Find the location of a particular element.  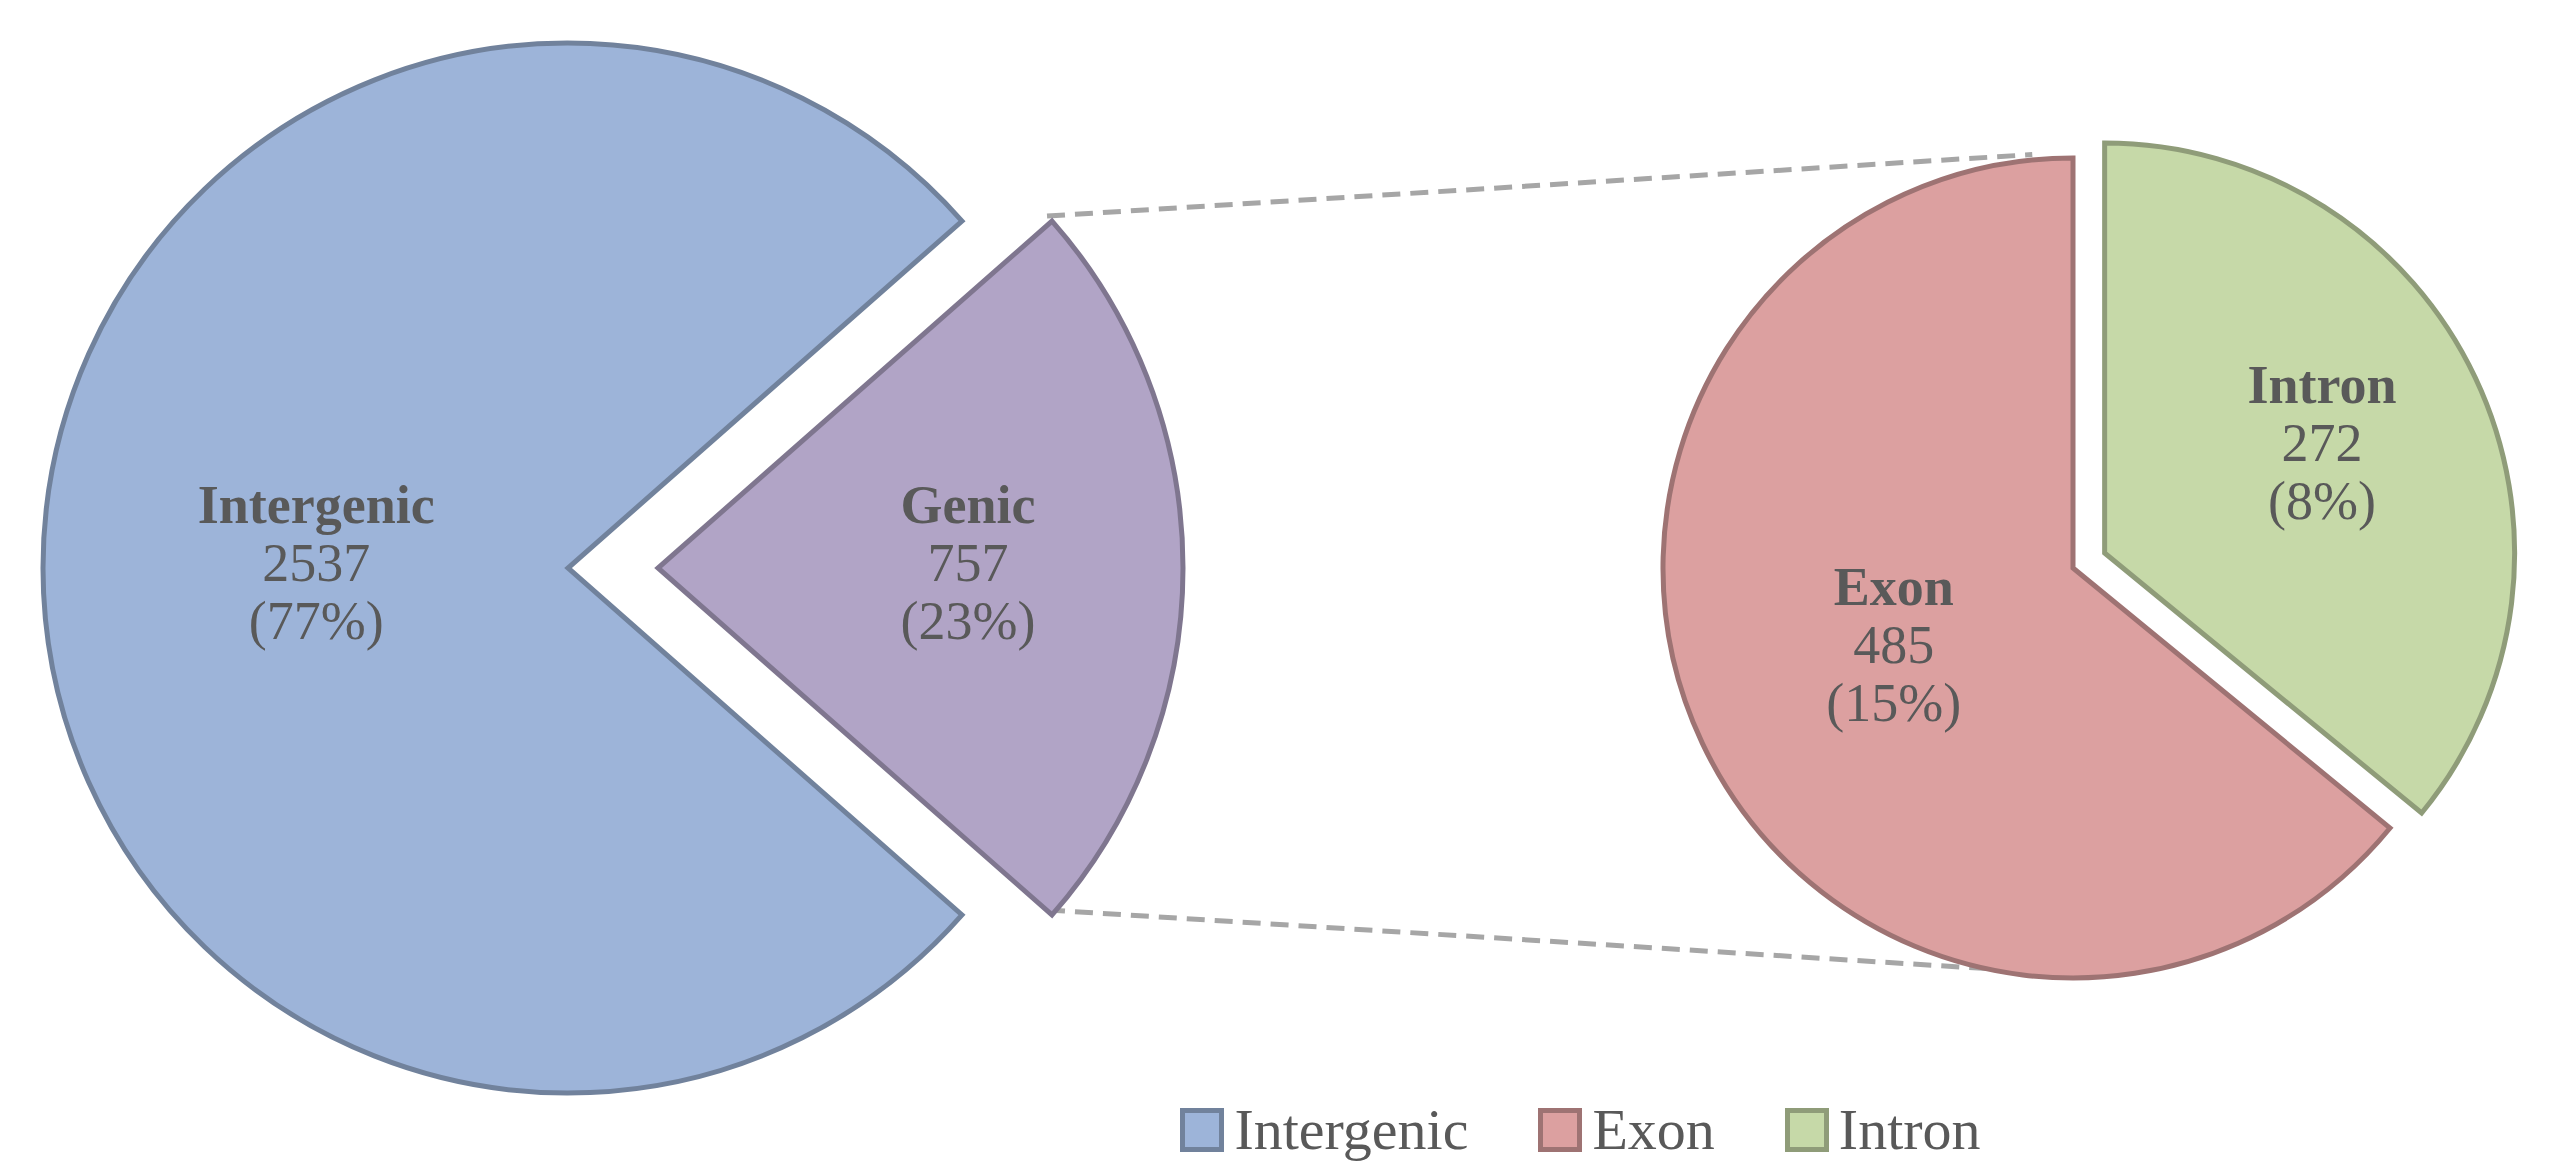

slice-label: Intron is located at coordinates (2322, 384).